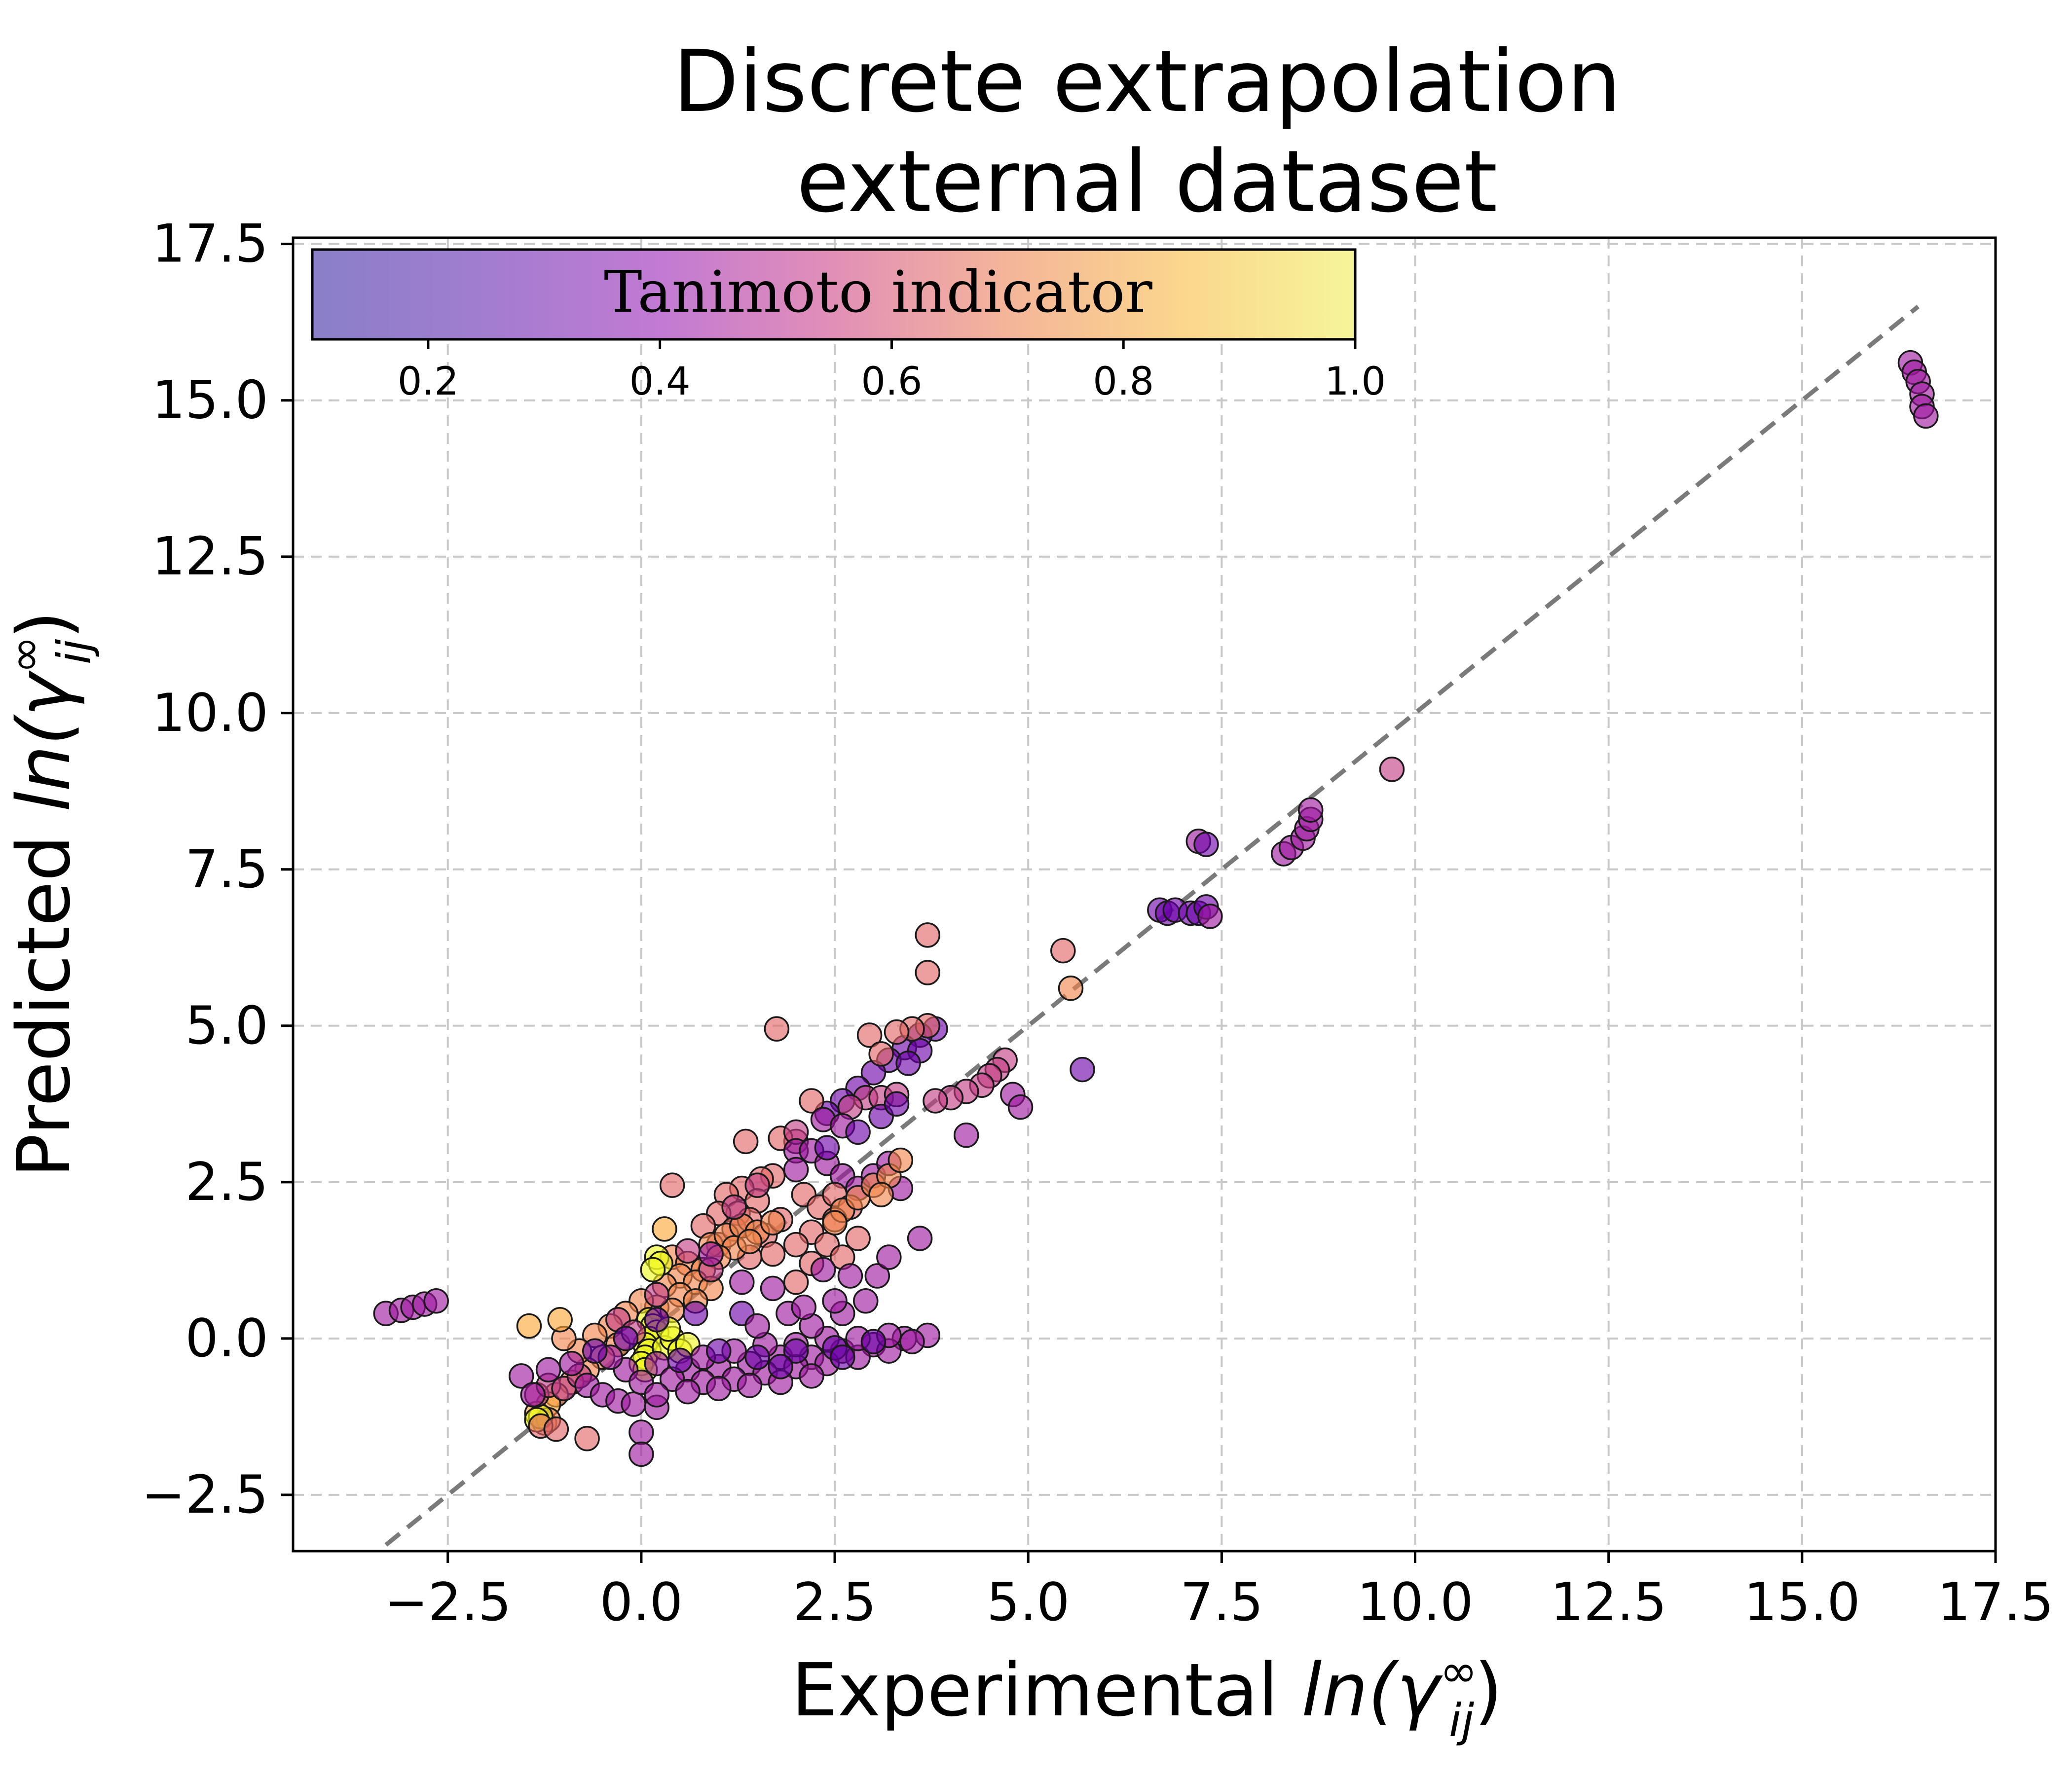  What do you see at coordinates (1996, 1602) in the screenshot?
I see `x-tick-label: 17.5` at bounding box center [1996, 1602].